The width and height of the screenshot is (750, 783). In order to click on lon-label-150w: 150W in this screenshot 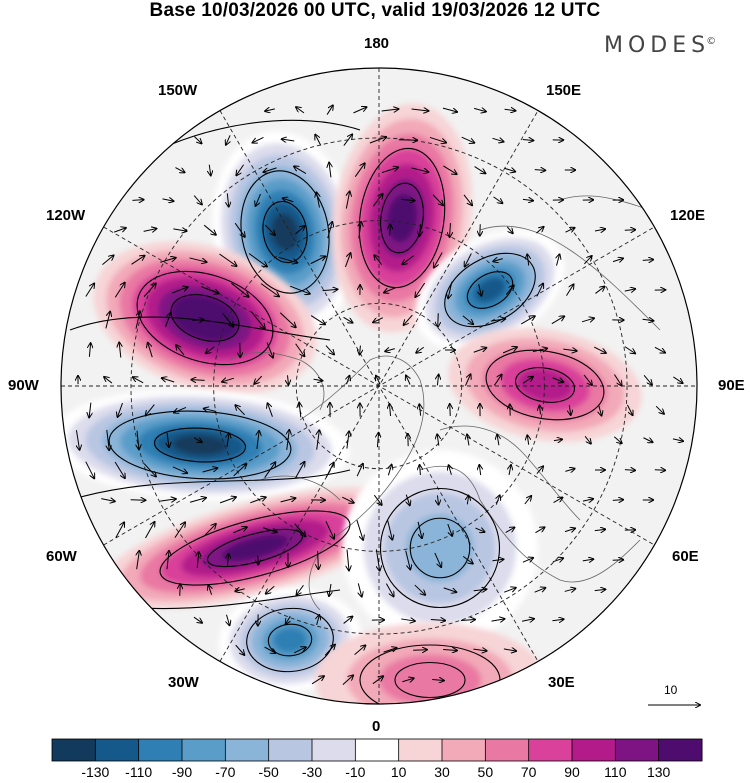, I will do `click(178, 90)`.